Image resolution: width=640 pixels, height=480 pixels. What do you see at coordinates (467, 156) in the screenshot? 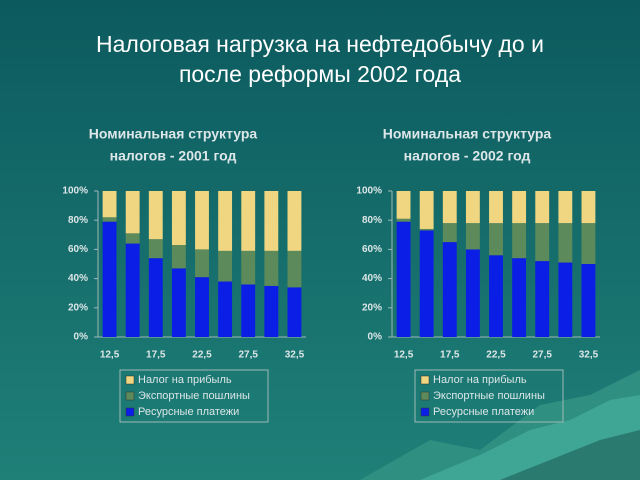
I see `chart-title: налогов - 2002 год` at bounding box center [467, 156].